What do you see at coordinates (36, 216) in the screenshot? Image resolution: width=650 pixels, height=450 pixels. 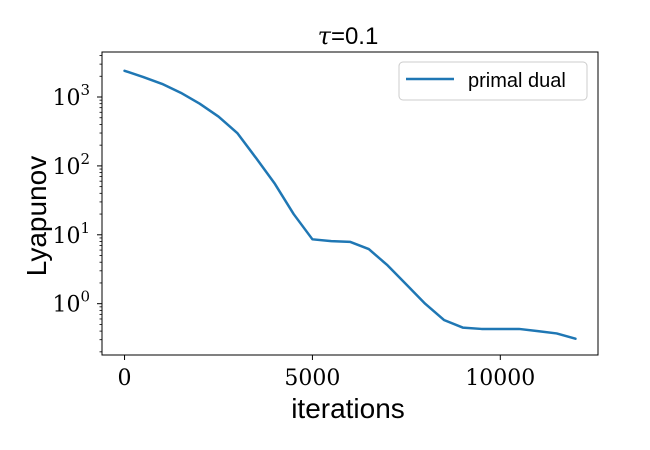 I see `y-axis-label: Lyapunov` at bounding box center [36, 216].